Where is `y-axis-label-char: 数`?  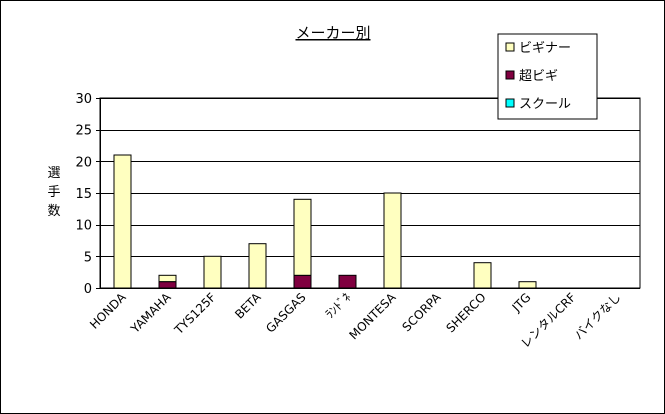
y-axis-label-char: 数 is located at coordinates (53, 211).